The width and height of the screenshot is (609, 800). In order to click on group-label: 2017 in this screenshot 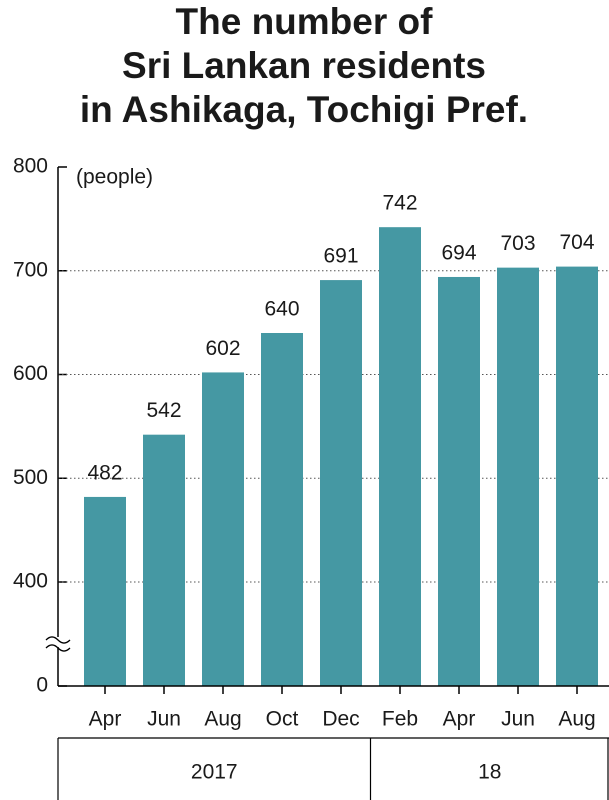, I will do `click(214, 772)`.